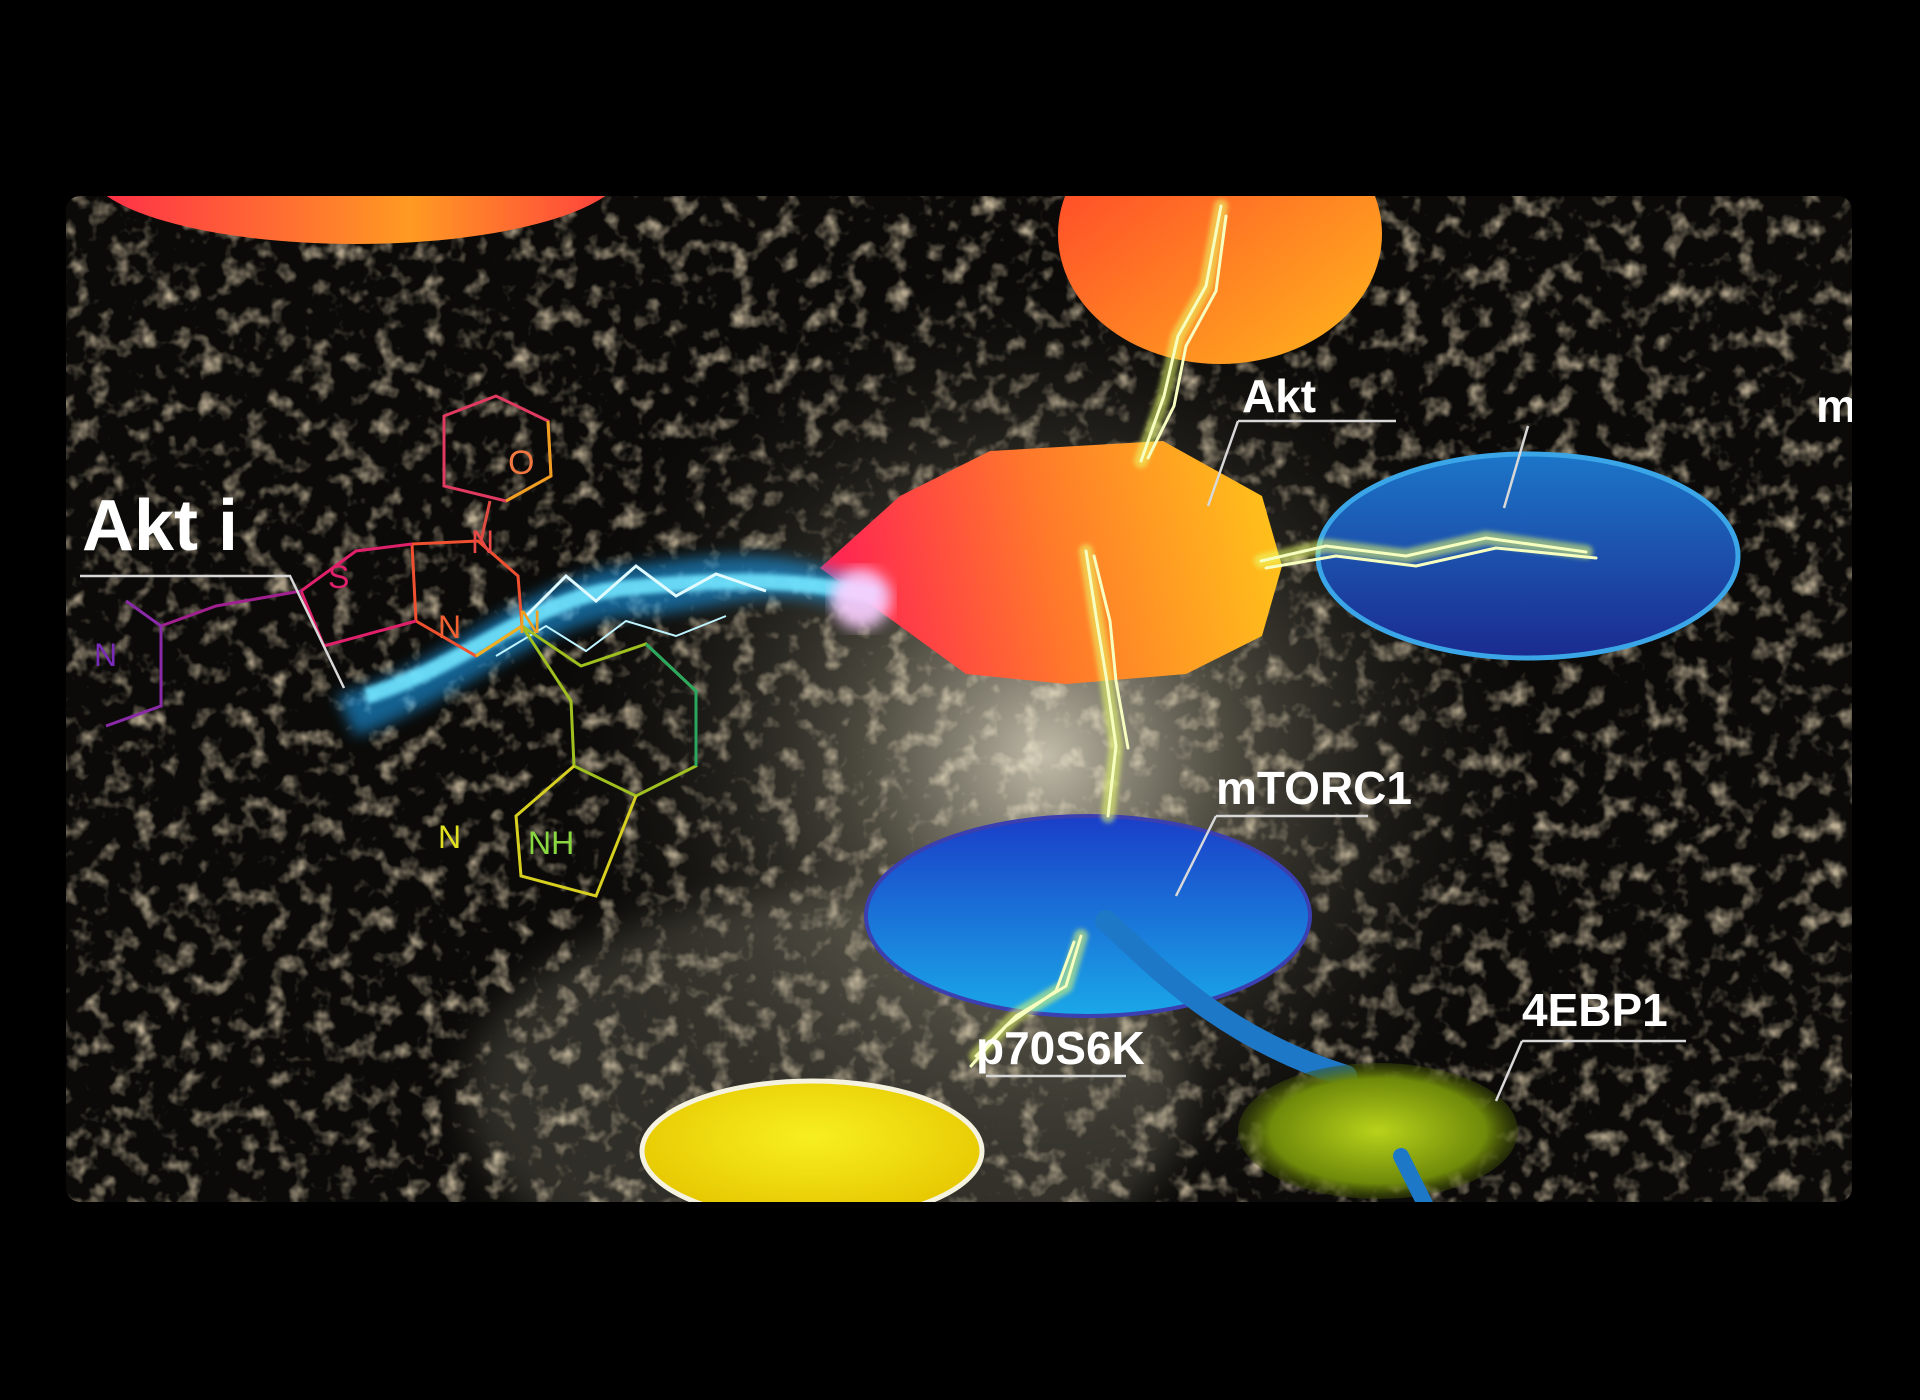  Describe the element at coordinates (1528, 556) in the screenshot. I see `mtorc2-protein` at that location.